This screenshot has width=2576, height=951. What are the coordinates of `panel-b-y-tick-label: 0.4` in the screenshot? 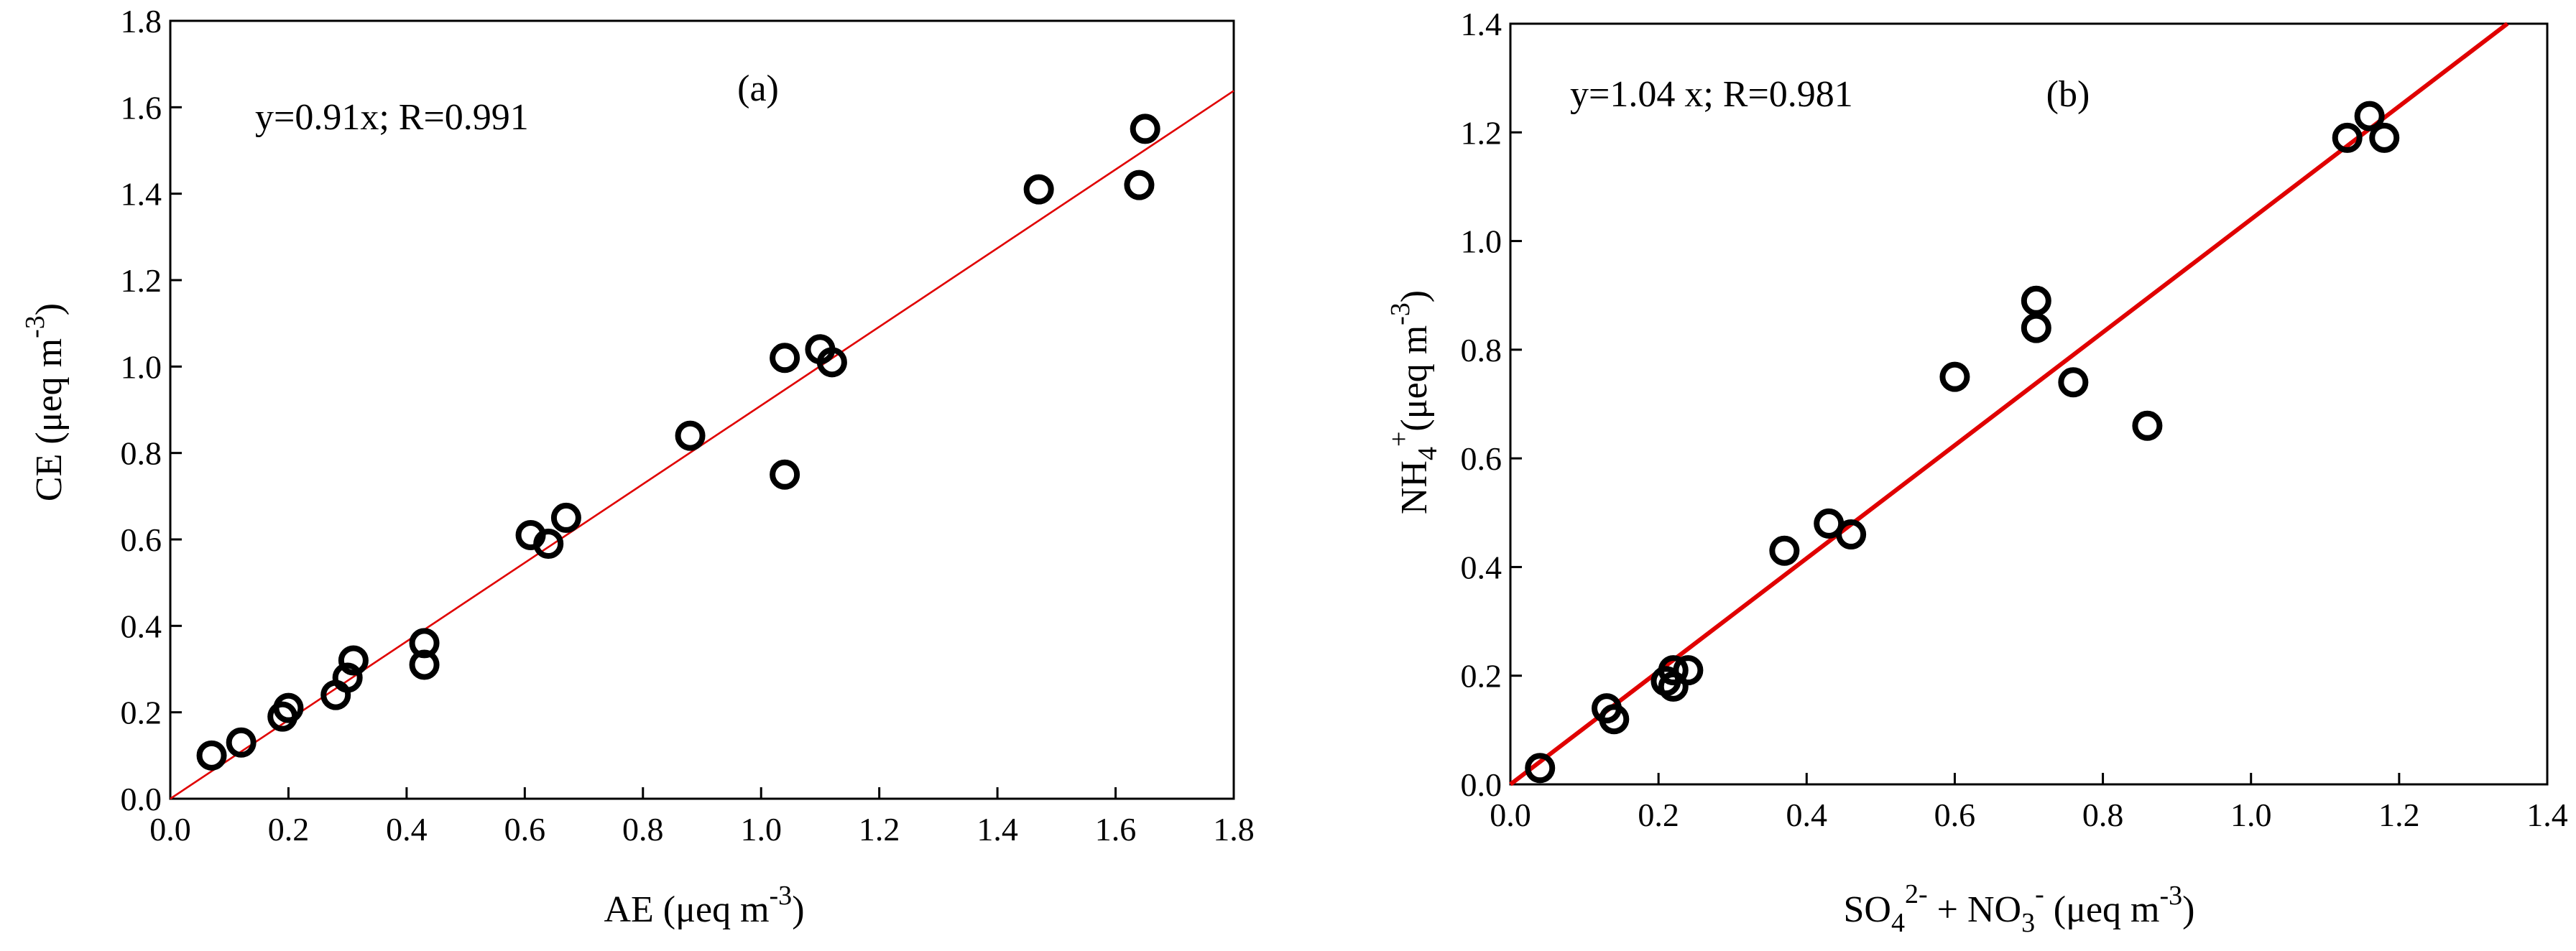 It's located at (1481, 567).